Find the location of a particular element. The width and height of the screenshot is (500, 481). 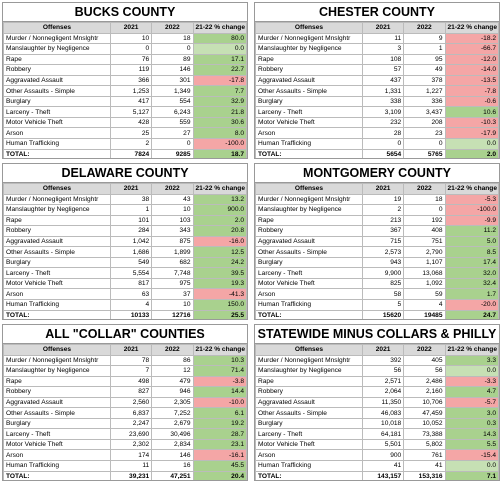

value-cell: 30.6 is located at coordinates (219, 122).